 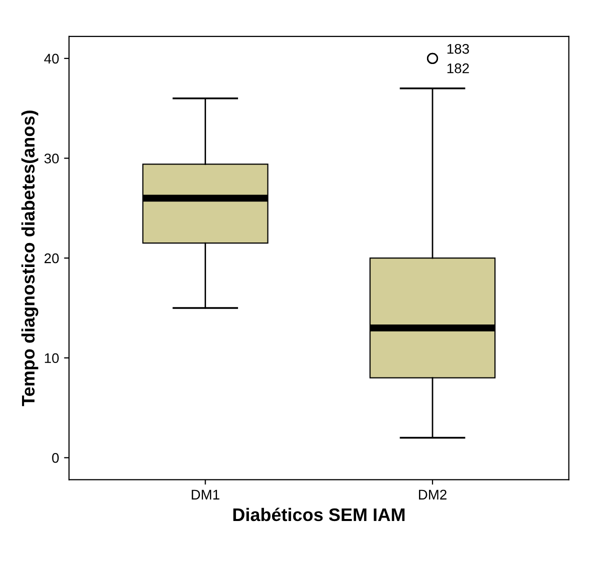 I want to click on y-axis-title: Tempo diagnostico diabetes(anos), so click(x=29, y=258).